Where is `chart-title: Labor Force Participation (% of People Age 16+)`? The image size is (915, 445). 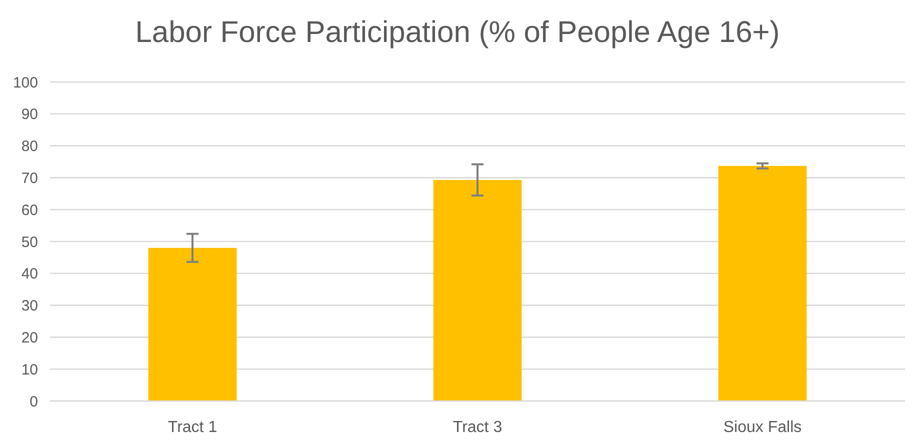
chart-title: Labor Force Participation (% of People Age 16+) is located at coordinates (457, 32).